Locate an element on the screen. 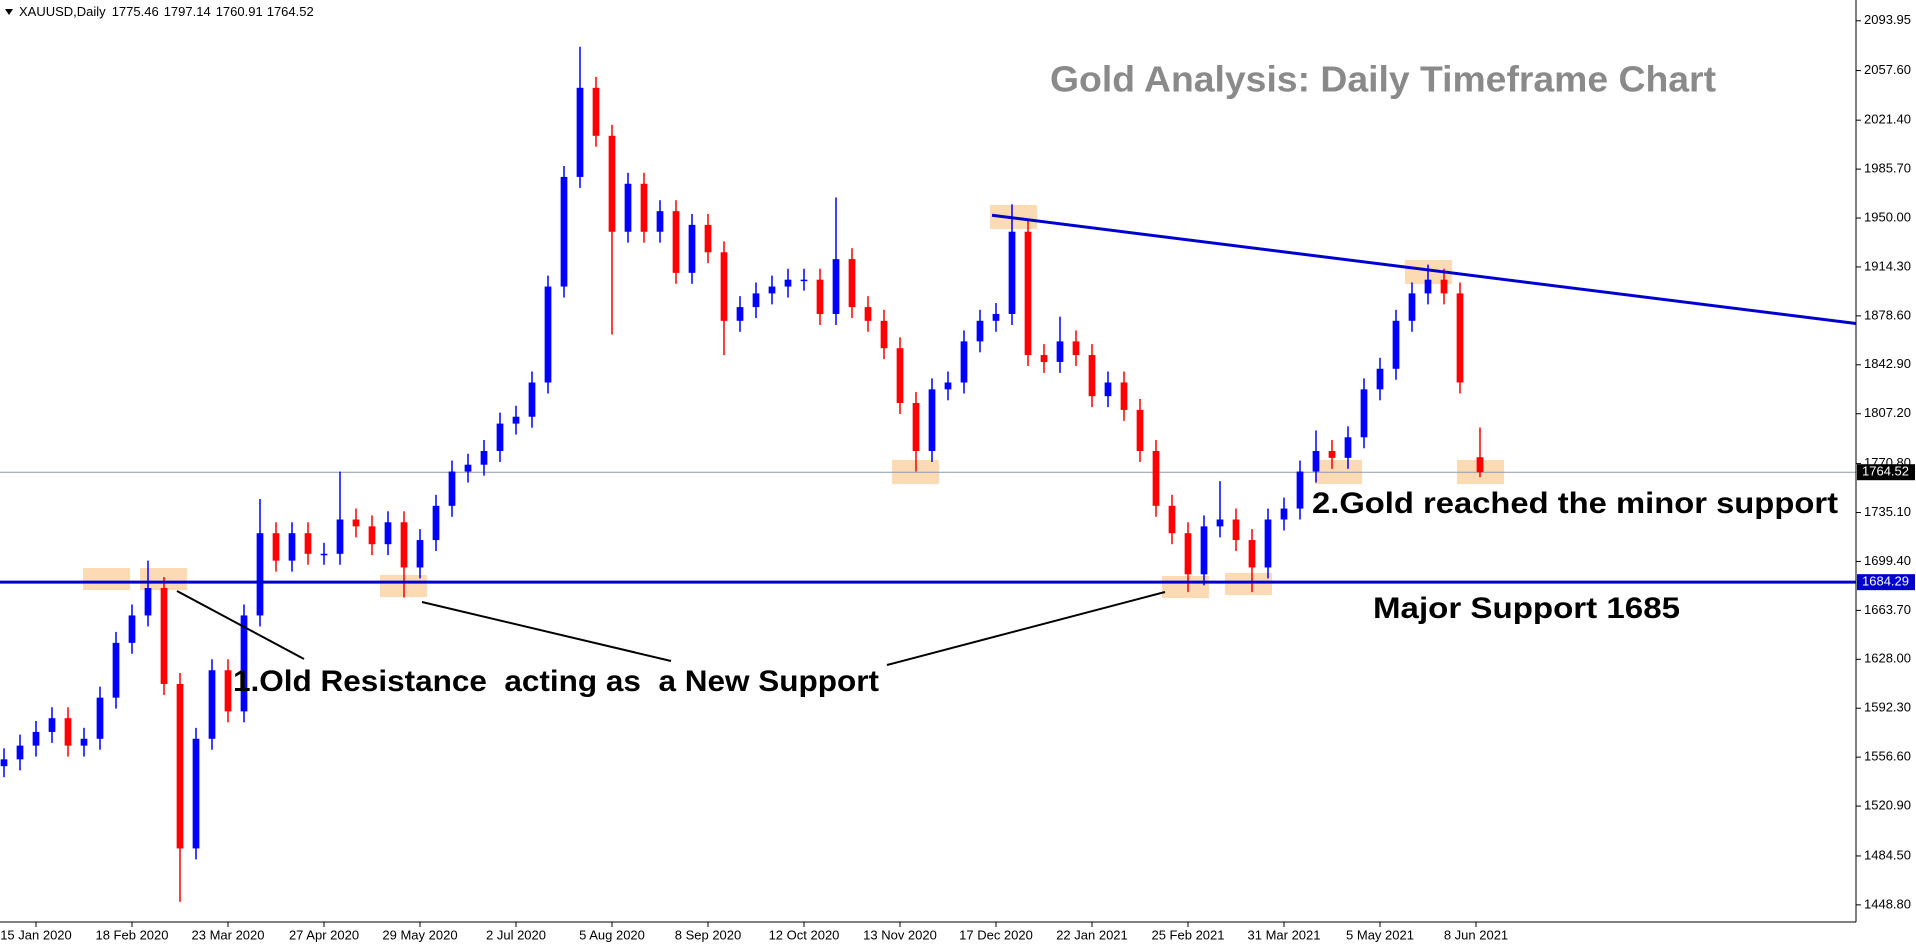 The width and height of the screenshot is (1916, 946). x-tick-label: 31 Mar 2021 is located at coordinates (1284, 934).